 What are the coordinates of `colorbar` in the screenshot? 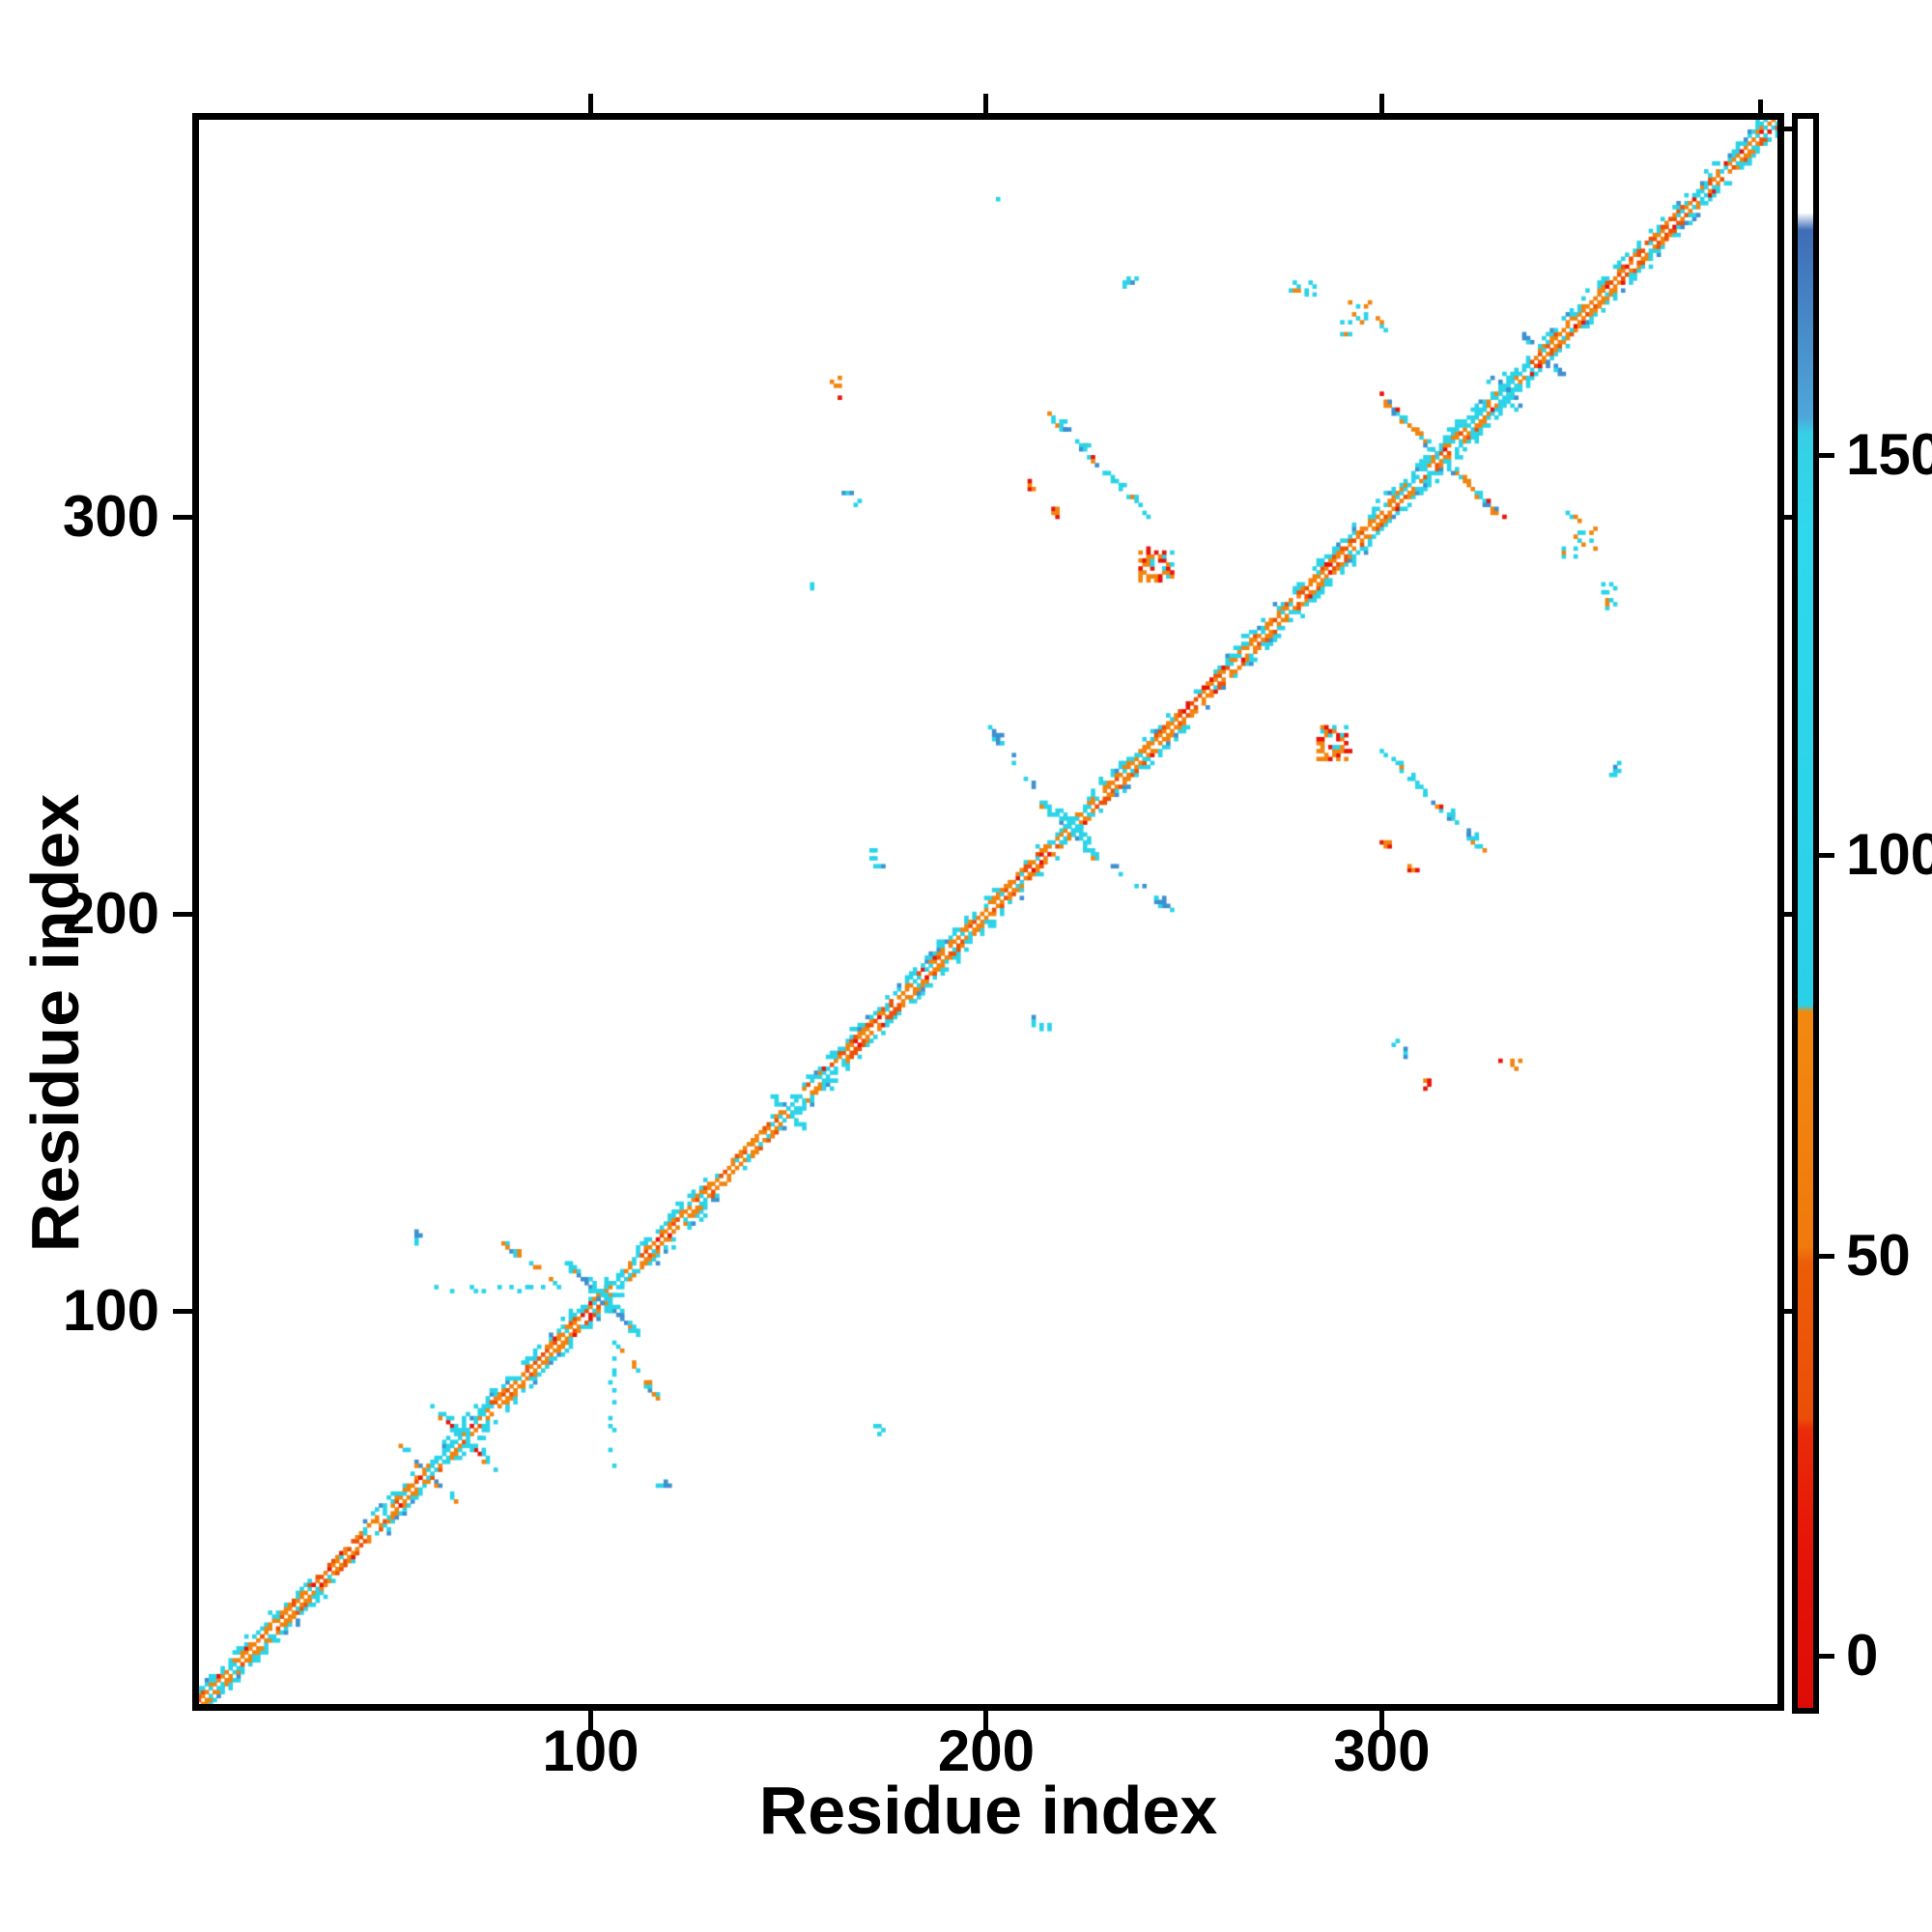 It's located at (1805, 913).